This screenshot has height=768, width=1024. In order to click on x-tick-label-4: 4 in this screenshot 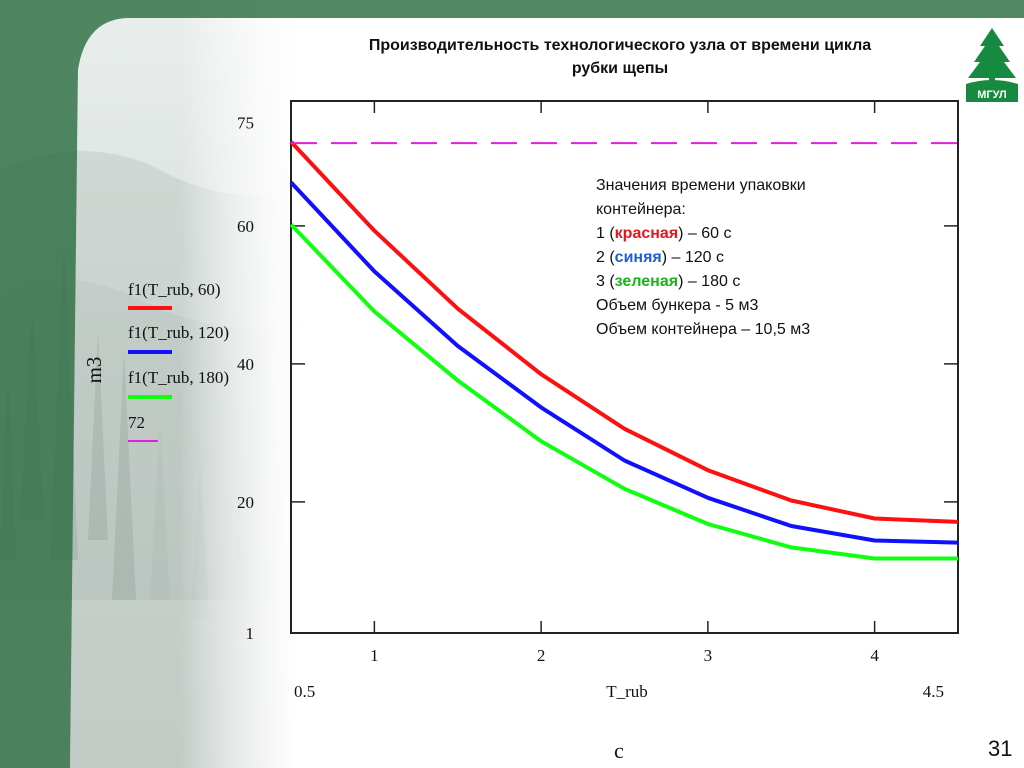, I will do `click(874, 655)`.